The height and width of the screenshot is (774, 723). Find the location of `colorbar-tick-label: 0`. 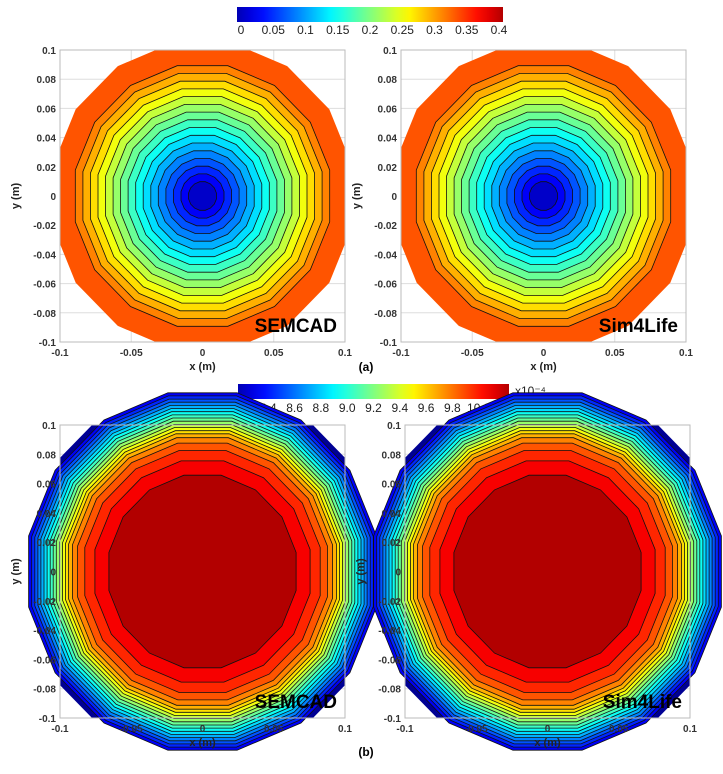

colorbar-tick-label: 0 is located at coordinates (241, 30).